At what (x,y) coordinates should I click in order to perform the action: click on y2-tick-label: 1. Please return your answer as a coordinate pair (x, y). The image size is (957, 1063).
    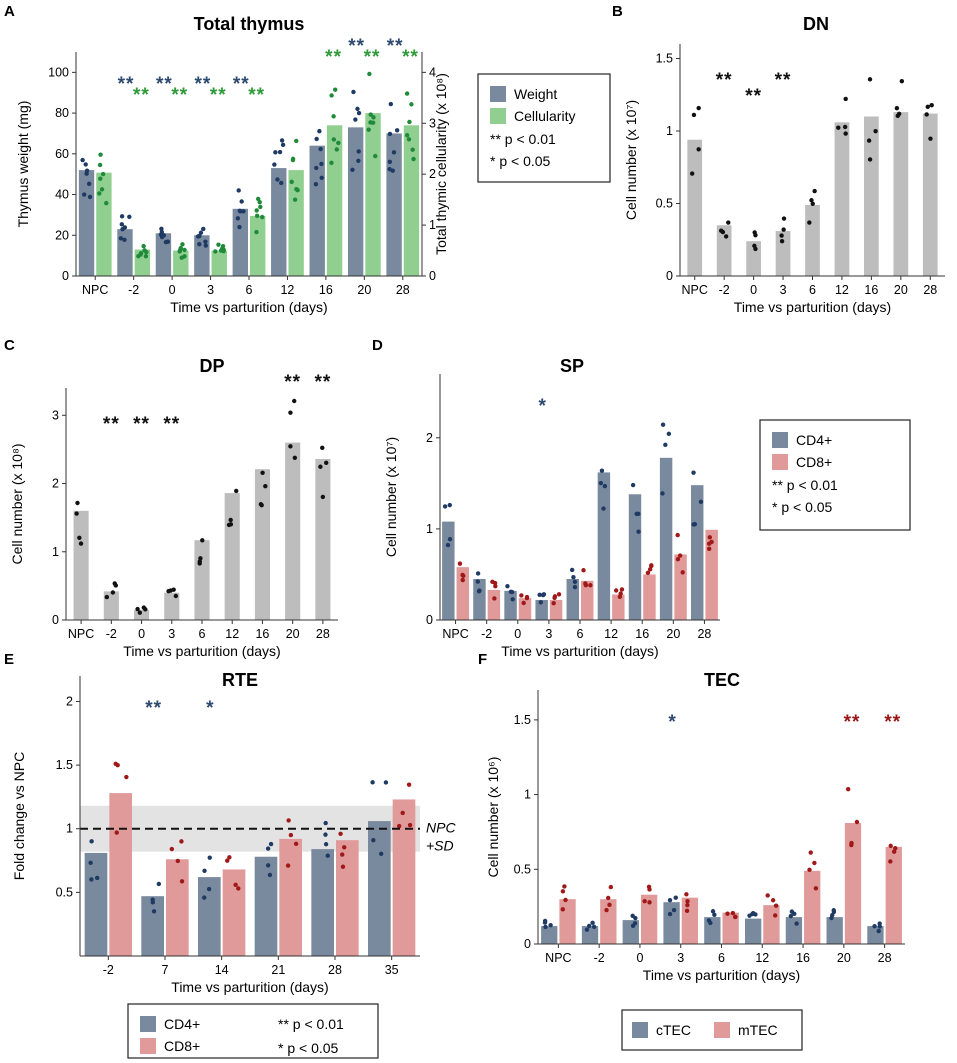
    Looking at the image, I should click on (432, 225).